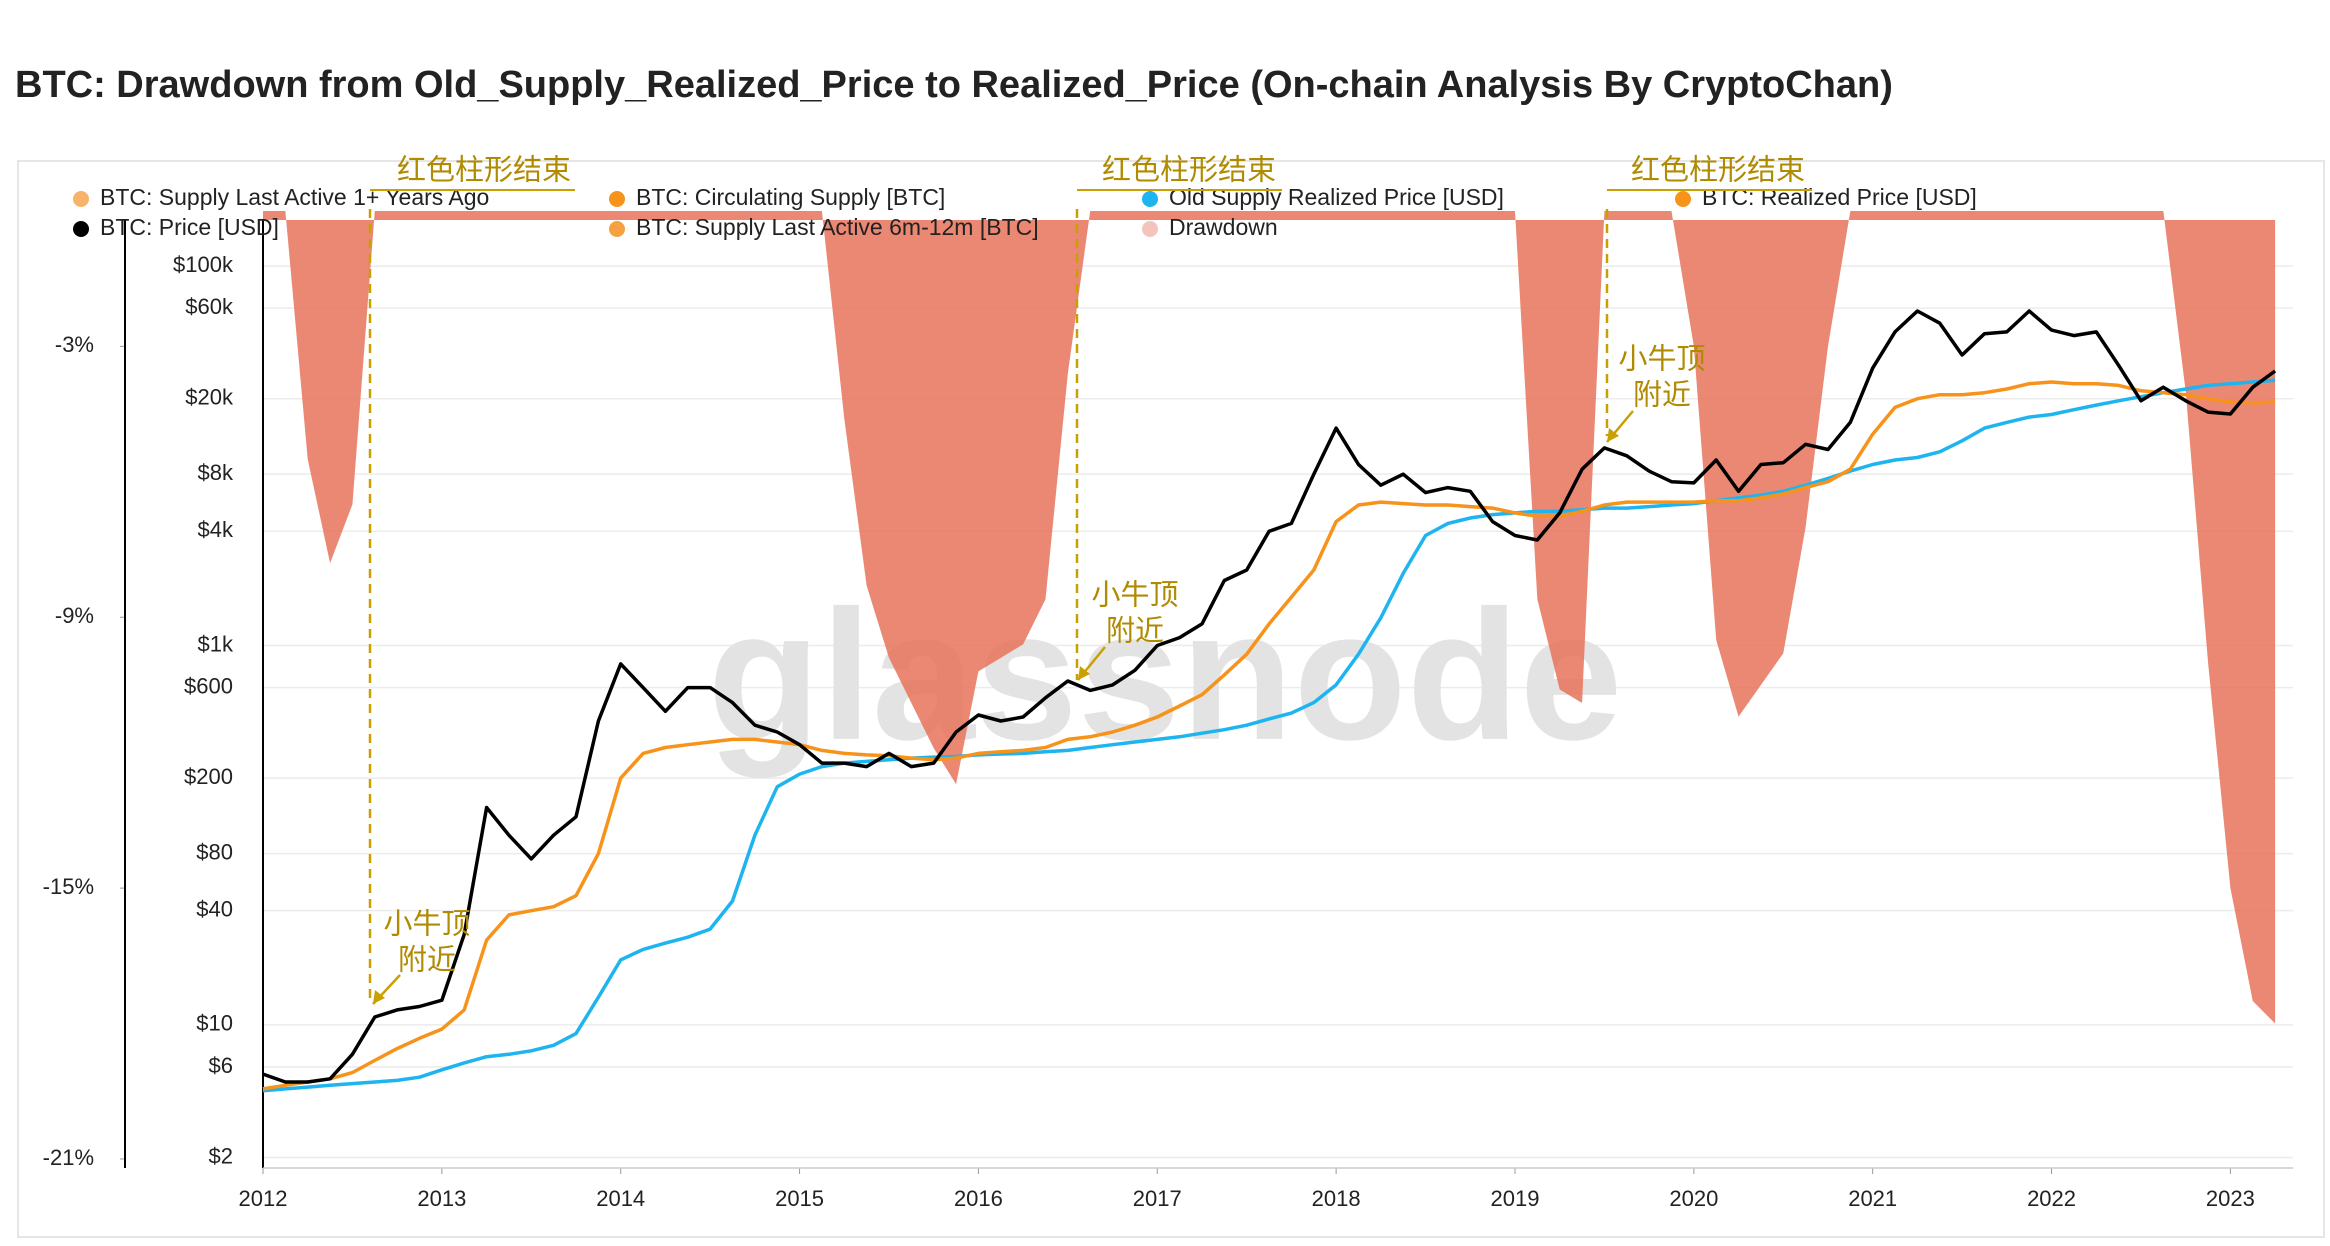  What do you see at coordinates (214, 1023) in the screenshot?
I see `y-tick-label: $10` at bounding box center [214, 1023].